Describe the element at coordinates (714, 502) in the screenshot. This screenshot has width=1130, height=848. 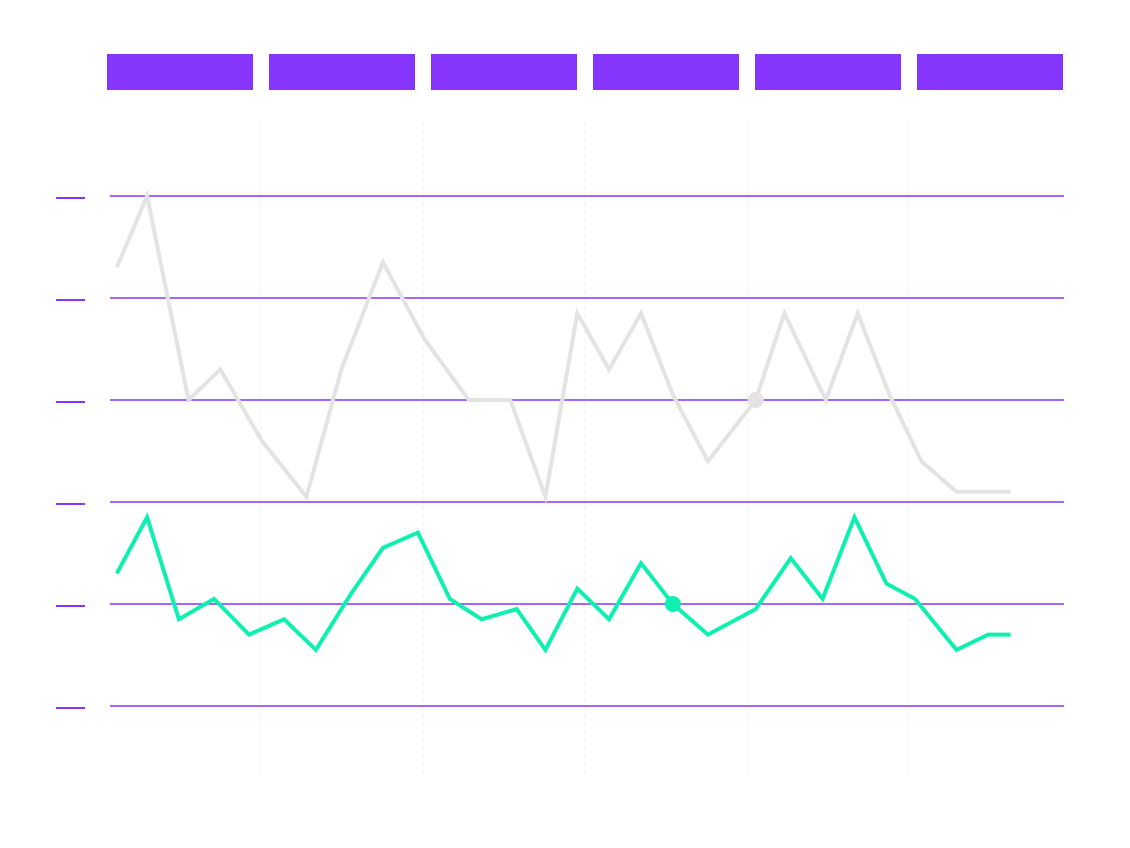
I see `highlight-points` at that location.